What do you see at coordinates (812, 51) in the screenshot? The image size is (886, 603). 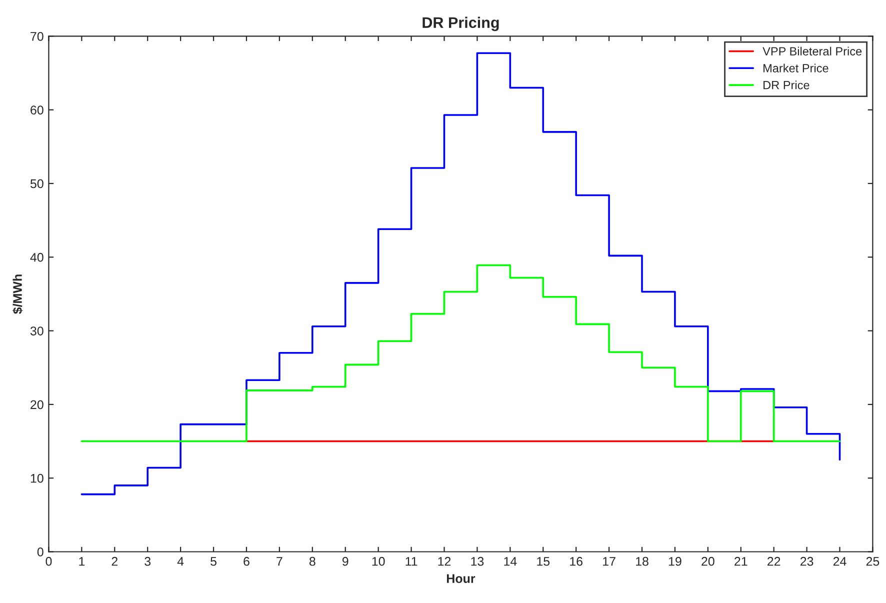 I see `legend-label: VPP Bileteral Price` at bounding box center [812, 51].